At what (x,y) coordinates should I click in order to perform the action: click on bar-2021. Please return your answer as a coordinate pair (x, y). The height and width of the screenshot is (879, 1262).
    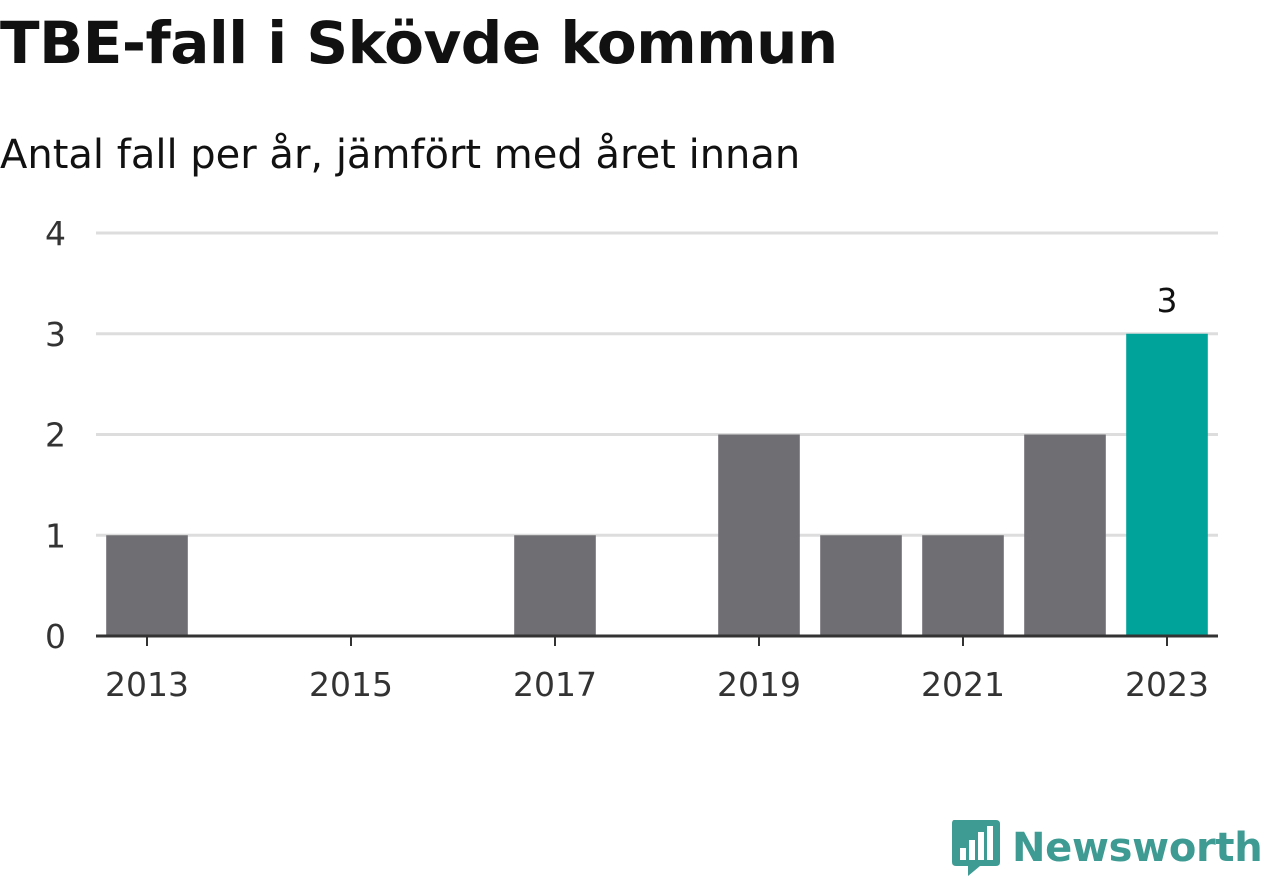
    Looking at the image, I should click on (963, 585).